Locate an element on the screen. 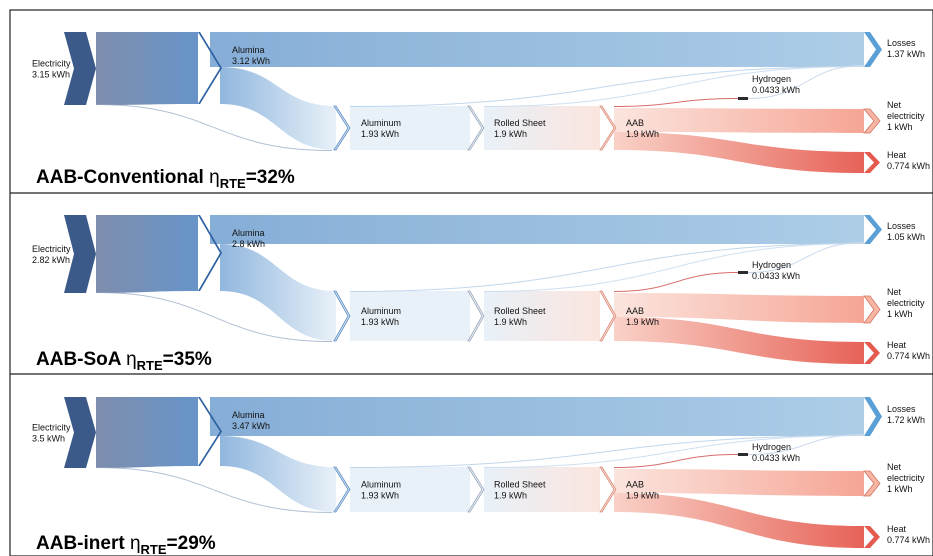 The width and height of the screenshot is (933, 556). label-electricity-value: 2.82 kWh is located at coordinates (51, 260).